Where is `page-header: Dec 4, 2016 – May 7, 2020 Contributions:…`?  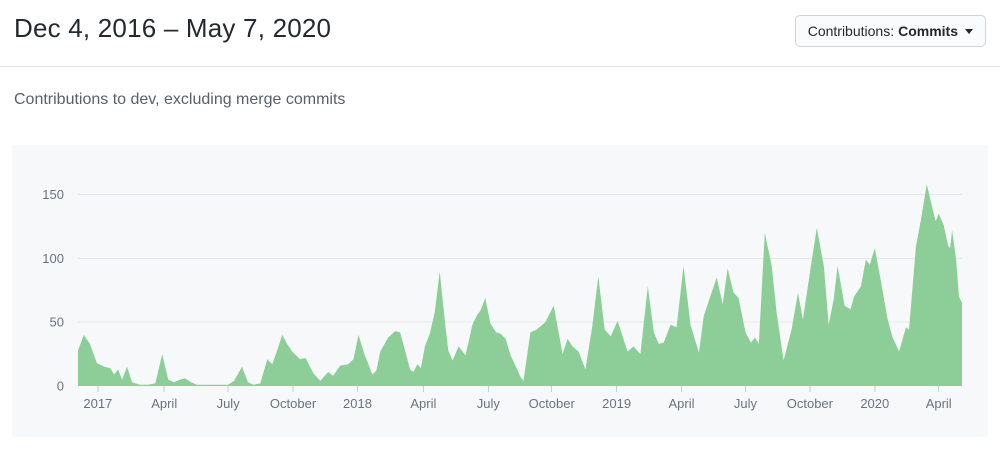 page-header: Dec 4, 2016 – May 7, 2020 Contributions:… is located at coordinates (500, 33).